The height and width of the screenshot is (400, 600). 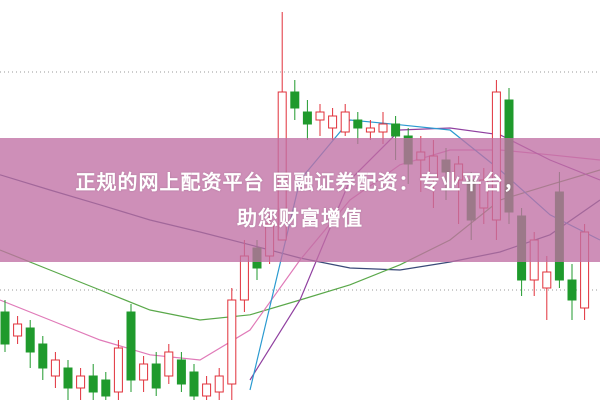 I want to click on banner-title-line2: 助您财富增值, so click(x=300, y=218).